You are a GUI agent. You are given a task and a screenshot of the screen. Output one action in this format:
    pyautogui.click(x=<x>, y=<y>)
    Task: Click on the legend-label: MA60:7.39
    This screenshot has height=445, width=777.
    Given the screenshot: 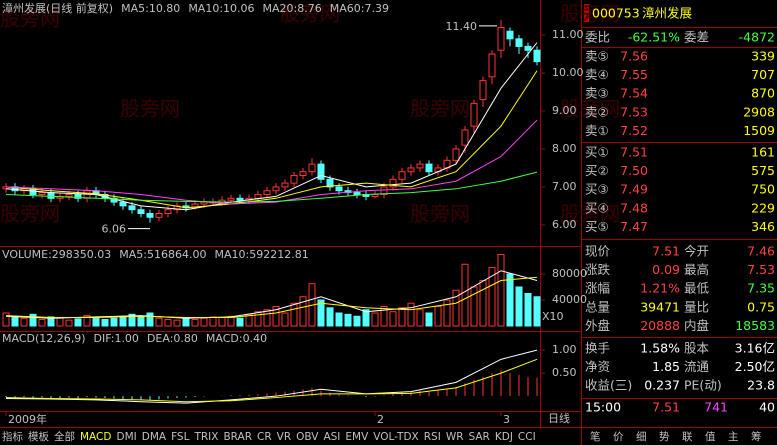 What is the action you would take?
    pyautogui.click(x=359, y=8)
    